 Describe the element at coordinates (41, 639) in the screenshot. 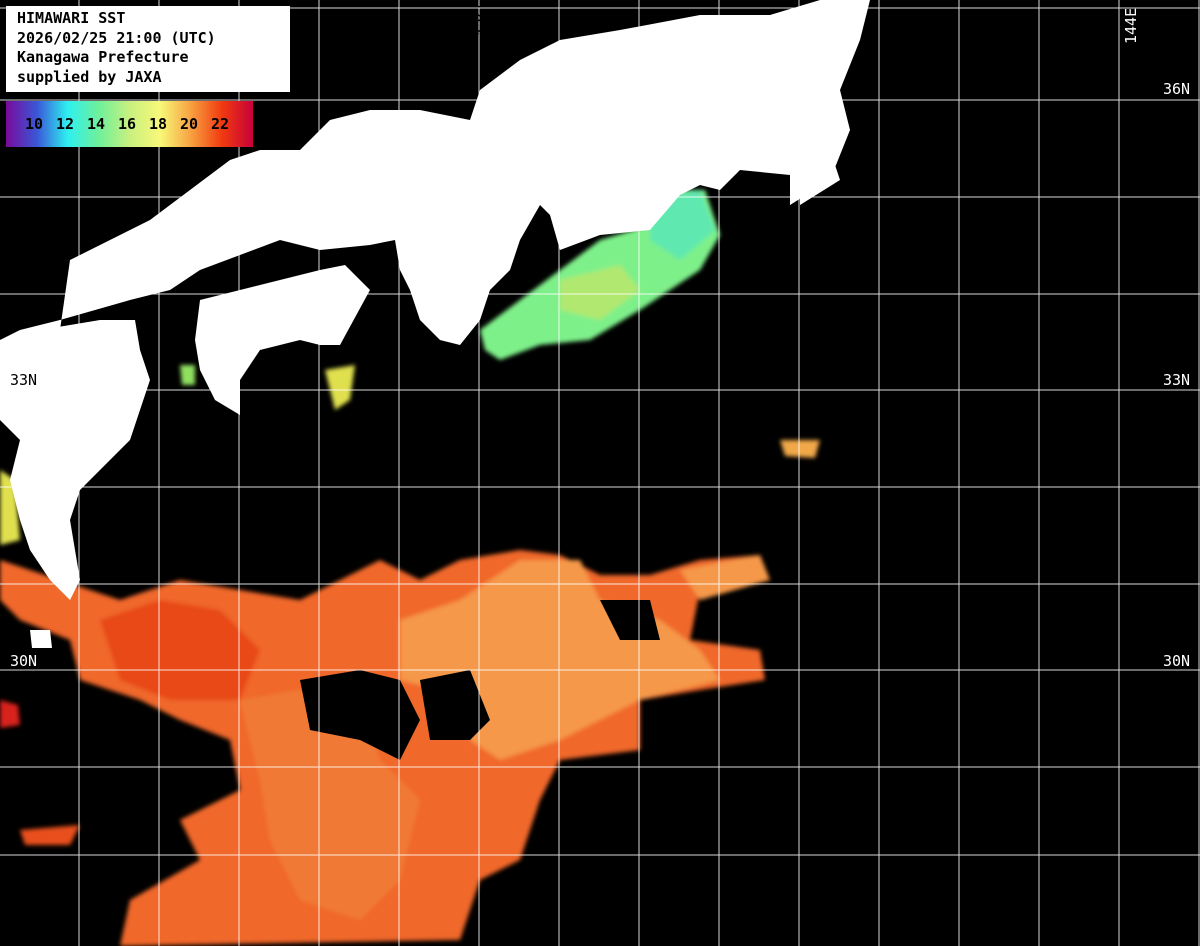

I see `land-island` at that location.